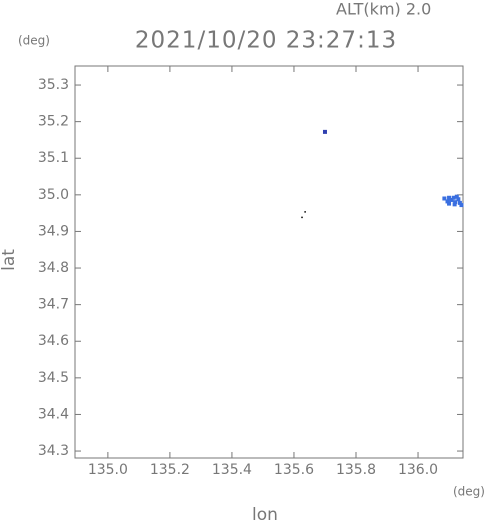 The height and width of the screenshot is (521, 491). What do you see at coordinates (53, 268) in the screenshot?
I see `y-tick-label: 34.8` at bounding box center [53, 268].